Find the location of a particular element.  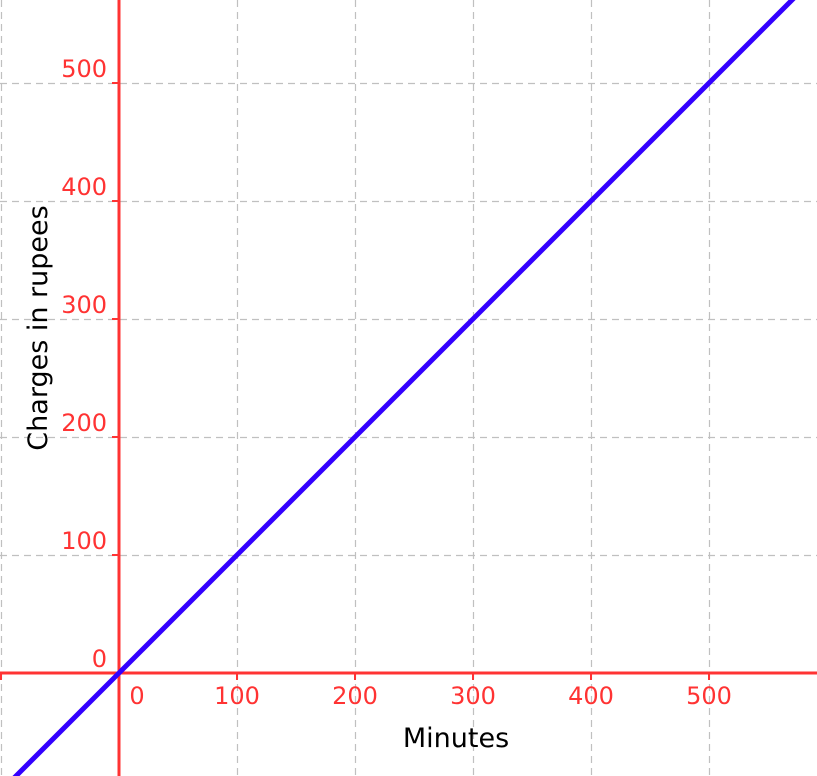

y-tick-label: 0 is located at coordinates (99, 659).